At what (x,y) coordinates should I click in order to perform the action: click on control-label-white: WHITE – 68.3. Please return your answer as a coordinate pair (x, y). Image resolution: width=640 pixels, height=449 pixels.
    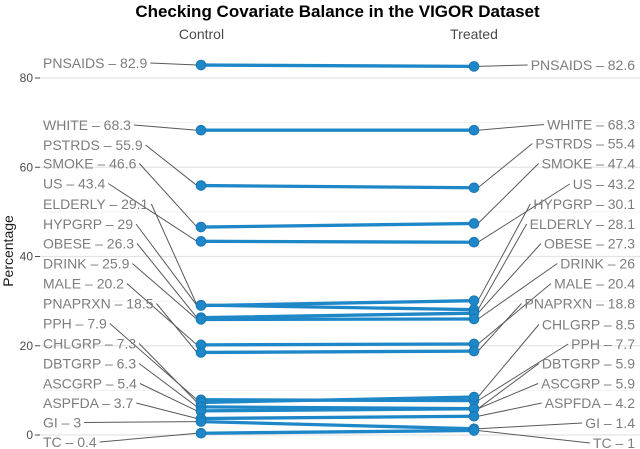
    Looking at the image, I should click on (87, 125).